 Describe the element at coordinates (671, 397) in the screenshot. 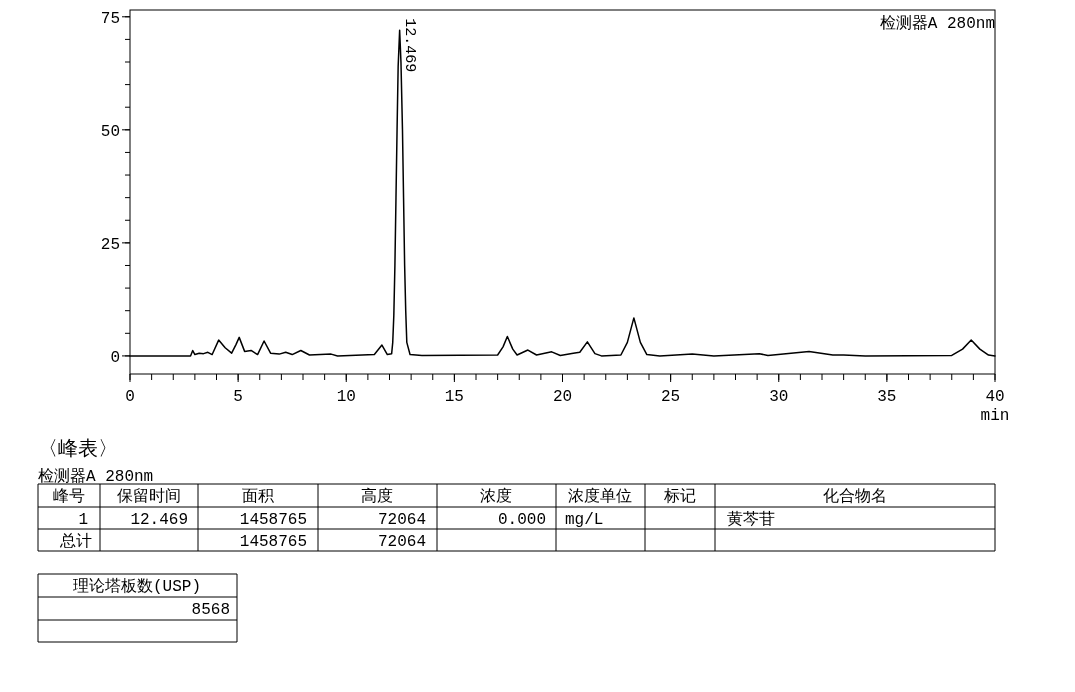

I see `x-tick-label: 25` at that location.